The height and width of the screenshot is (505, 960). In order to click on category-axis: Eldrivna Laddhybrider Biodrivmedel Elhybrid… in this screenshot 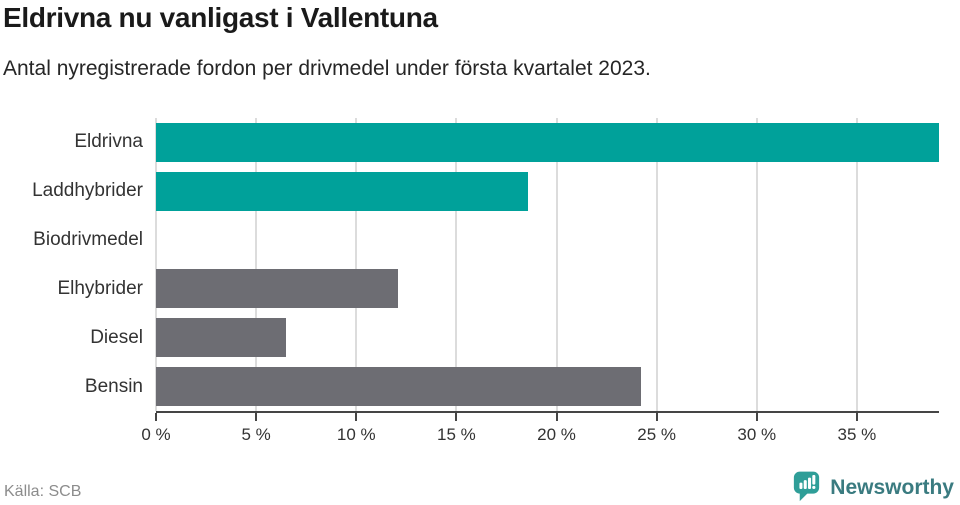, I will do `click(71, 264)`.